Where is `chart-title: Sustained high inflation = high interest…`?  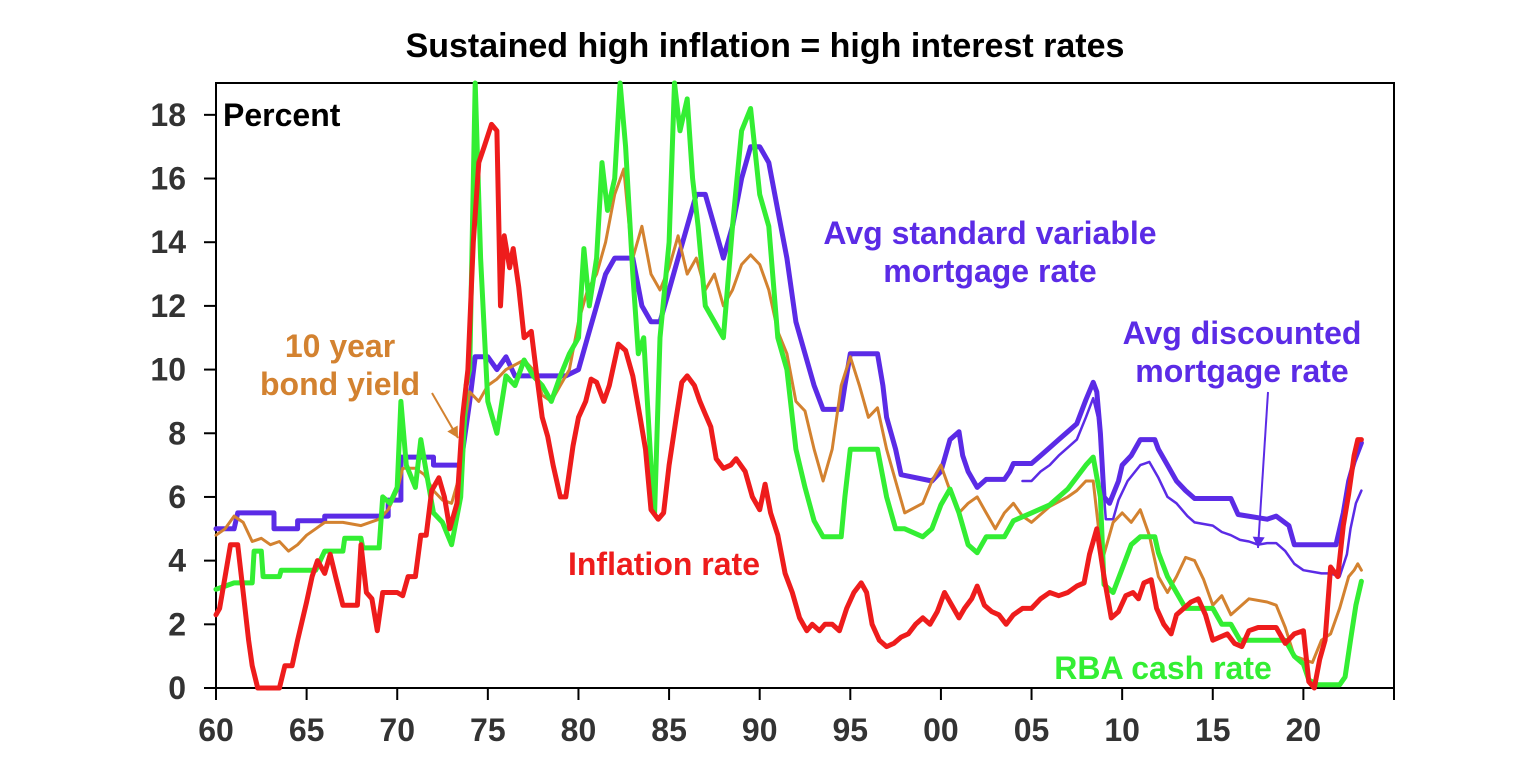 chart-title: Sustained high inflation = high interest… is located at coordinates (765, 46).